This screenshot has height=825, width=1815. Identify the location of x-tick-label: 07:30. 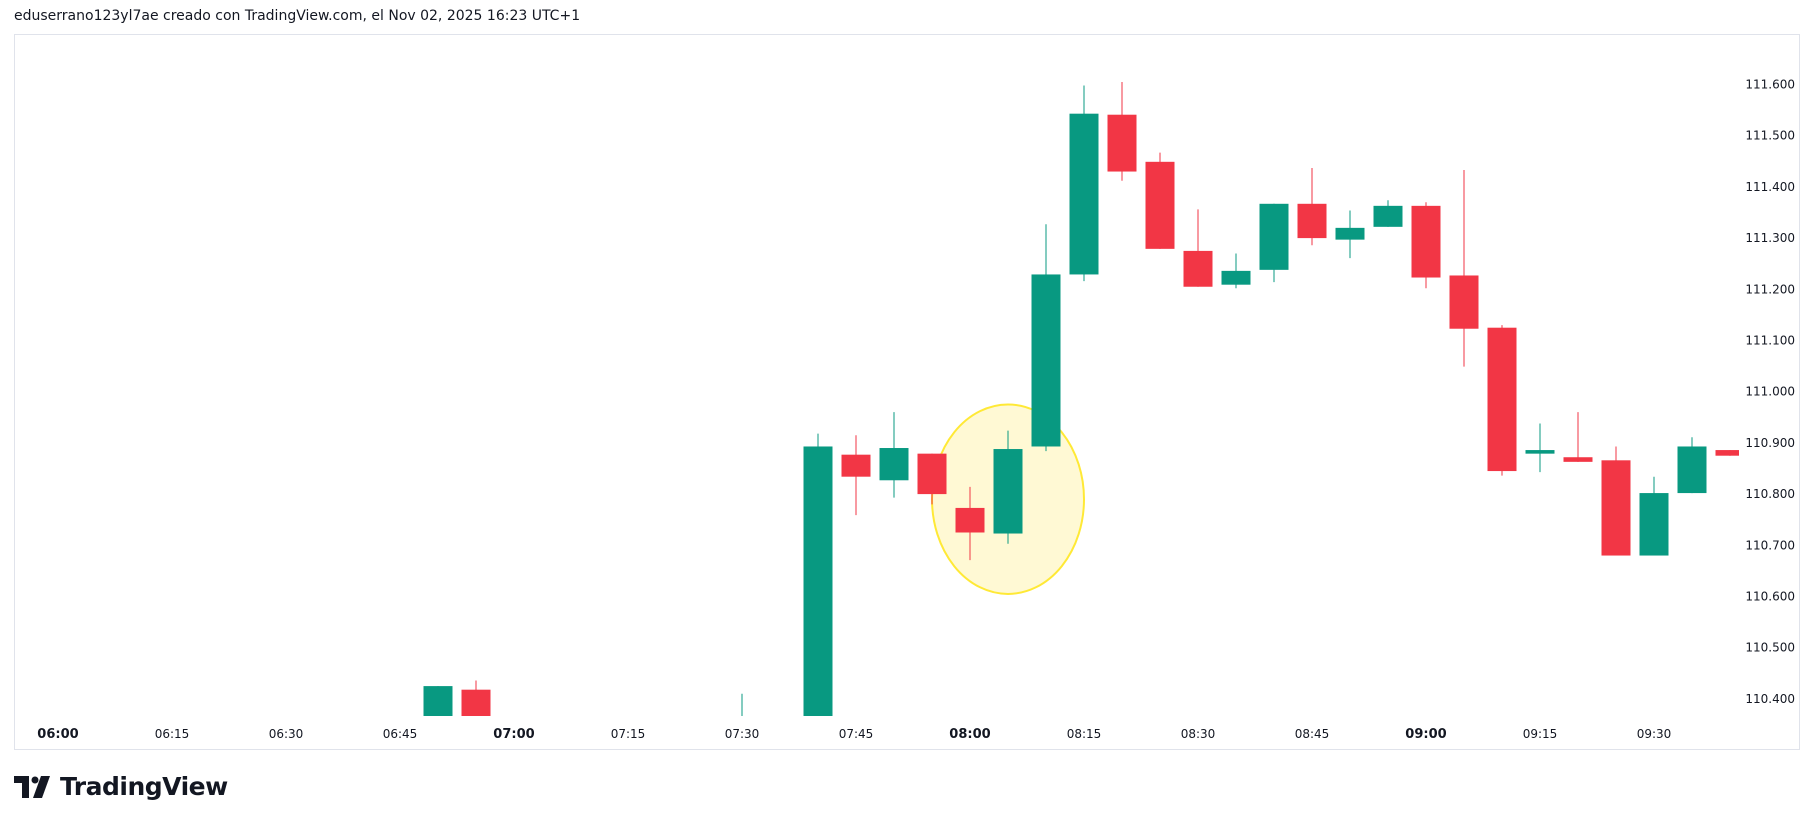
(742, 734).